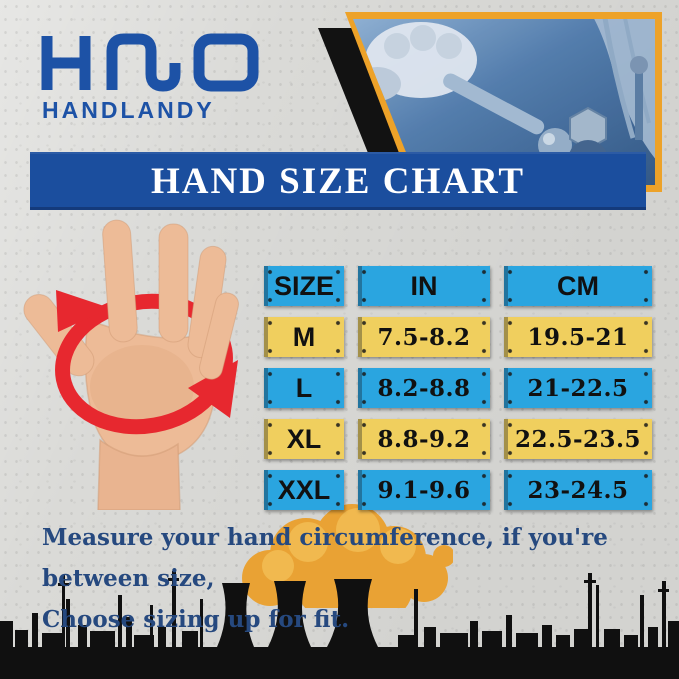 The image size is (679, 679). I want to click on table-cell-cm-m: 19.5-21, so click(578, 337).